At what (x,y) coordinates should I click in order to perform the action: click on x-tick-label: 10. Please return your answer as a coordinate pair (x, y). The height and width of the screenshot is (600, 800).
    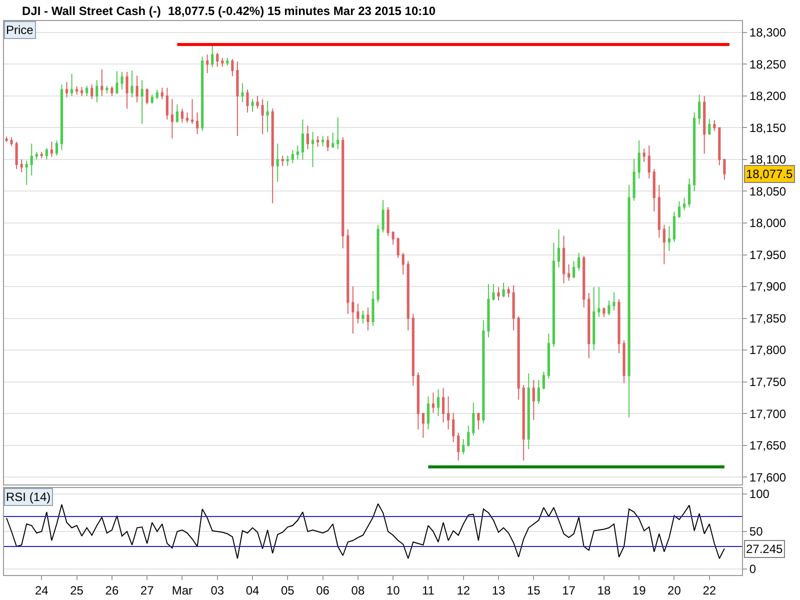
    Looking at the image, I should click on (393, 590).